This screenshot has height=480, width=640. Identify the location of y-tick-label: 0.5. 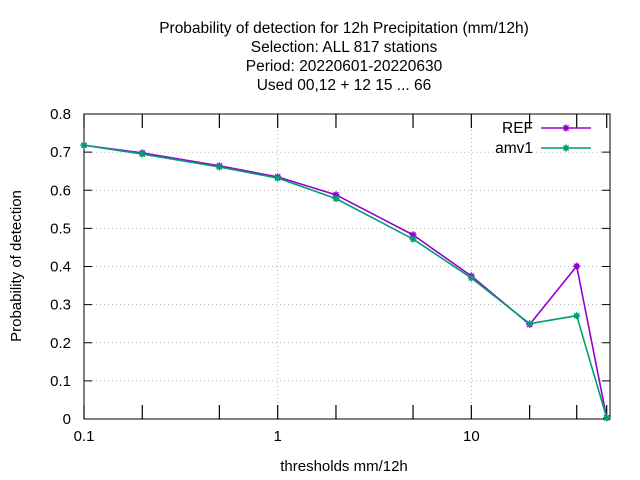
(60, 228).